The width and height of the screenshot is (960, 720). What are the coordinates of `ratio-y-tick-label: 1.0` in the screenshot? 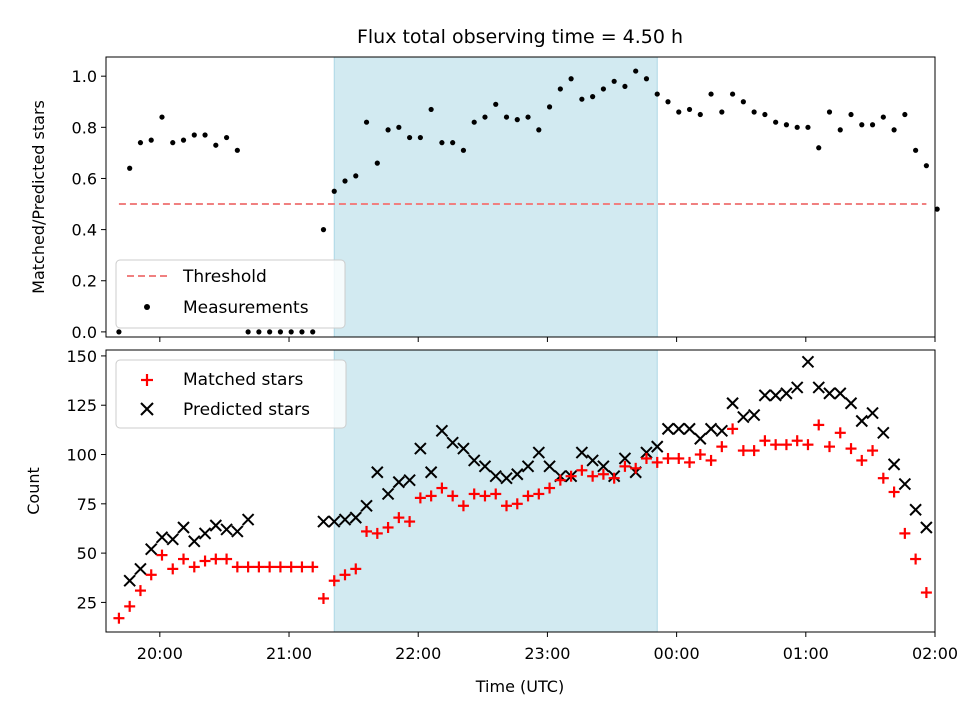 It's located at (84, 76).